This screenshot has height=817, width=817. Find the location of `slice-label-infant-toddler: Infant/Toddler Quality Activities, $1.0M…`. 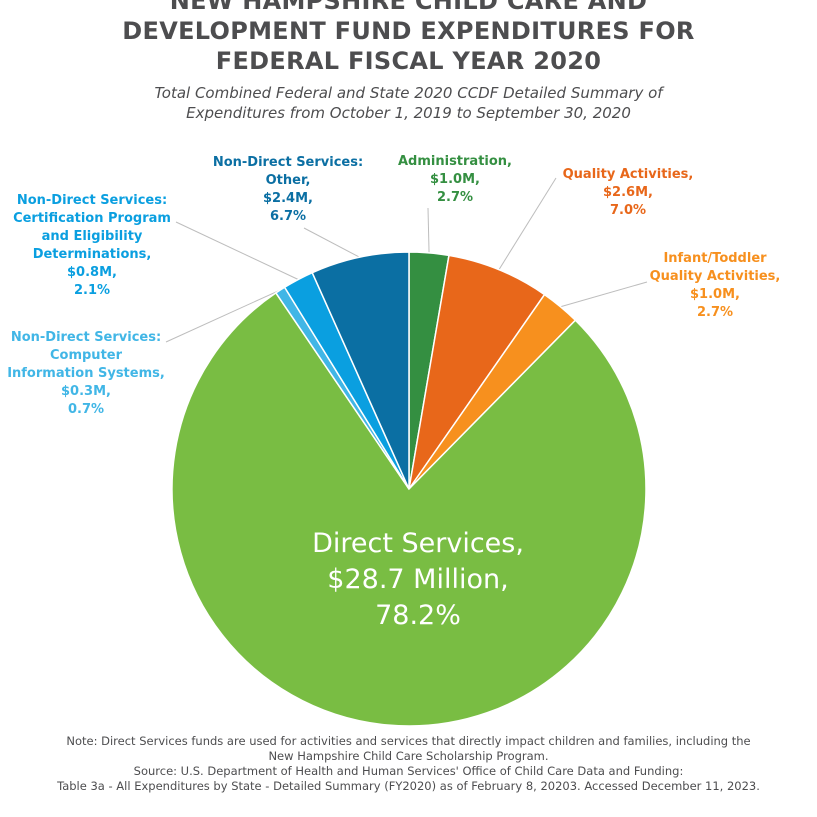

slice-label-infant-toddler: Infant/Toddler Quality Activities, $1.0M… is located at coordinates (715, 286).